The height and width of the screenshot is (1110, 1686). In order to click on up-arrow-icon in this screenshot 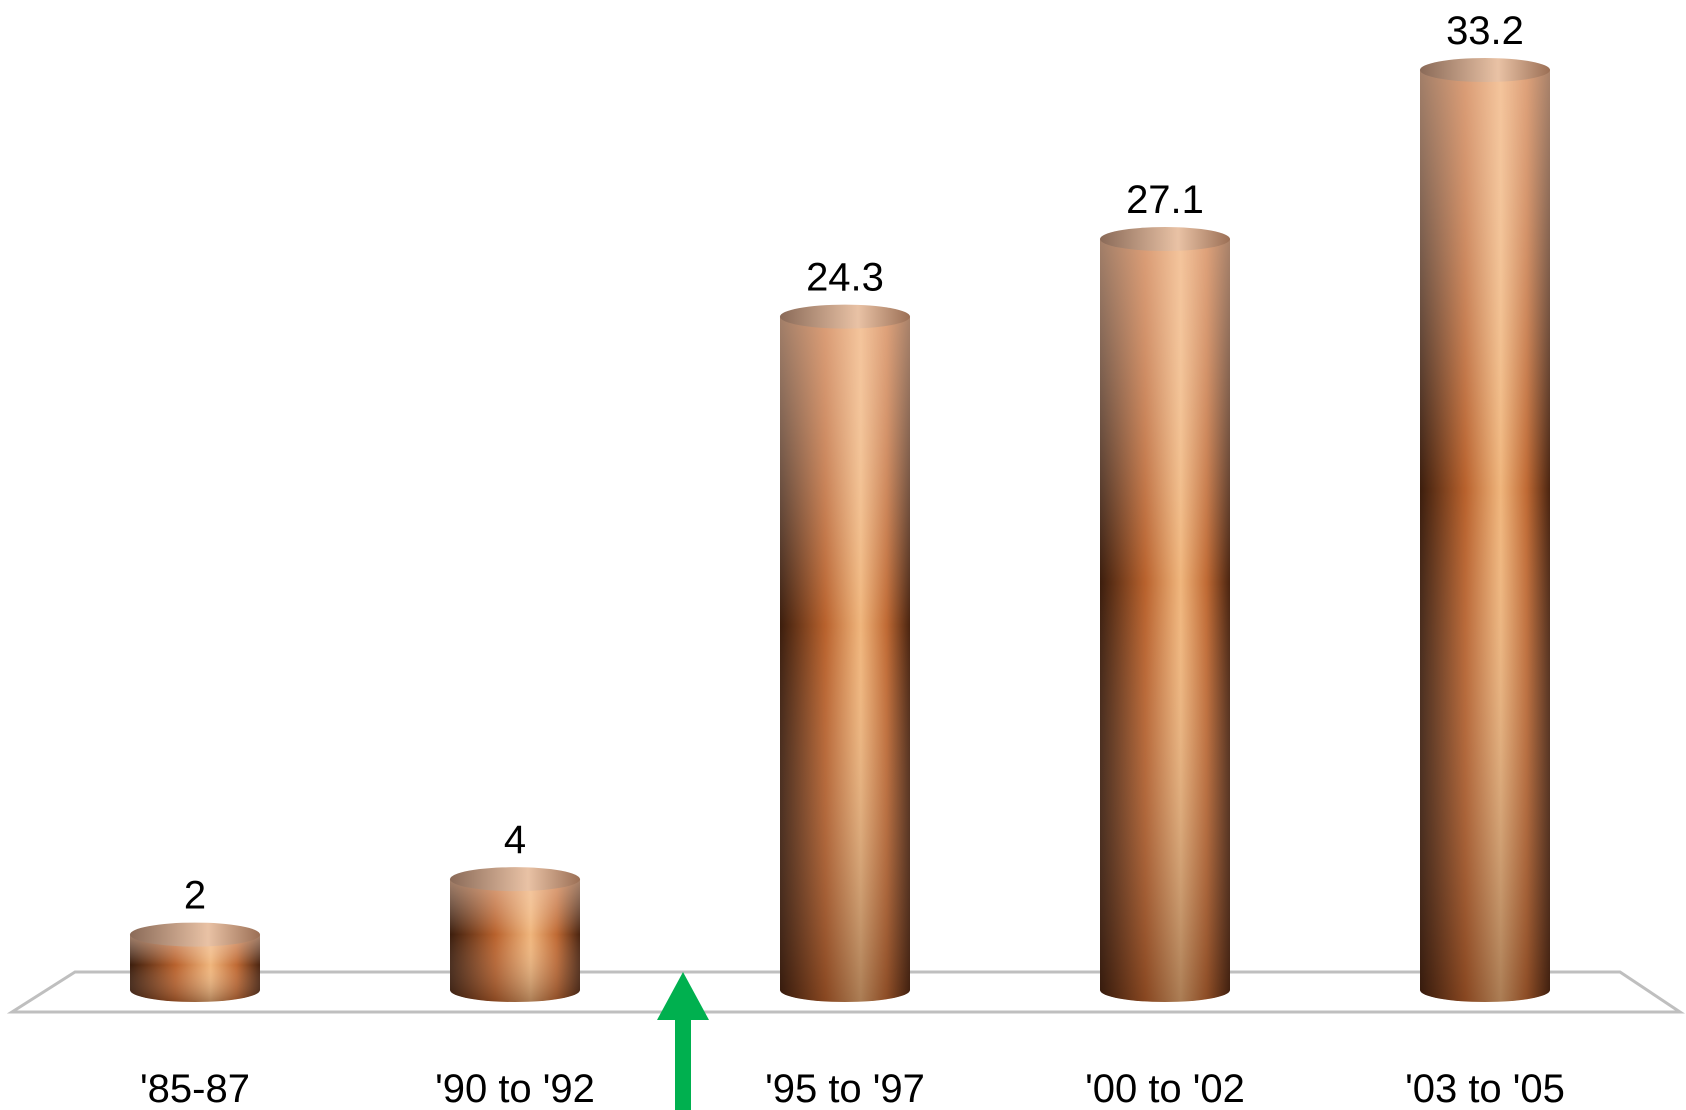, I will do `click(683, 1041)`.